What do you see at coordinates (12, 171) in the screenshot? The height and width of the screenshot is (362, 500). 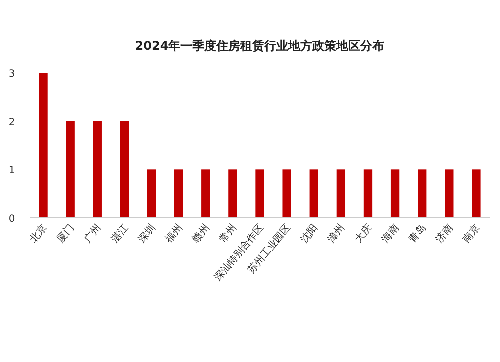 I see `y-tick-label: 1` at bounding box center [12, 171].